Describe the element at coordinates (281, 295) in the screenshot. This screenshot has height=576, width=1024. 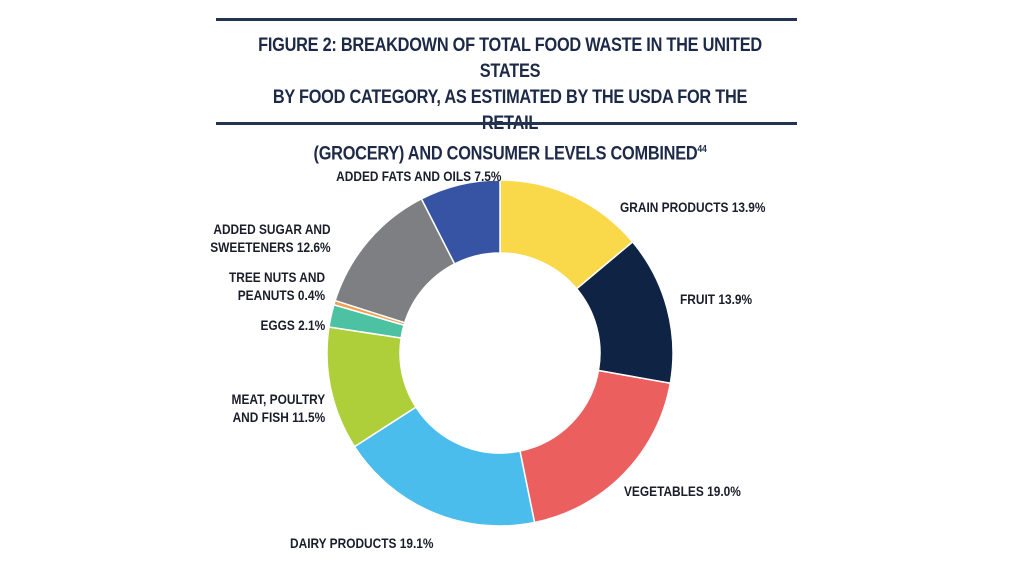
I see `label-line: PEANUTS 0.4%` at that location.